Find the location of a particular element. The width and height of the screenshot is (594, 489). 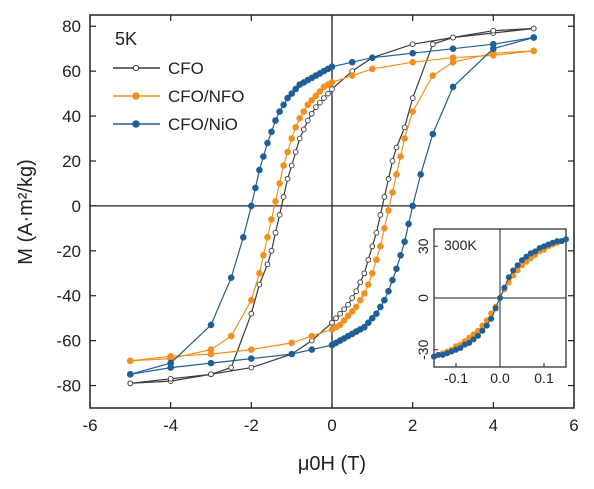

y-axis-title: M (A·m²/kg) is located at coordinates (26, 212).